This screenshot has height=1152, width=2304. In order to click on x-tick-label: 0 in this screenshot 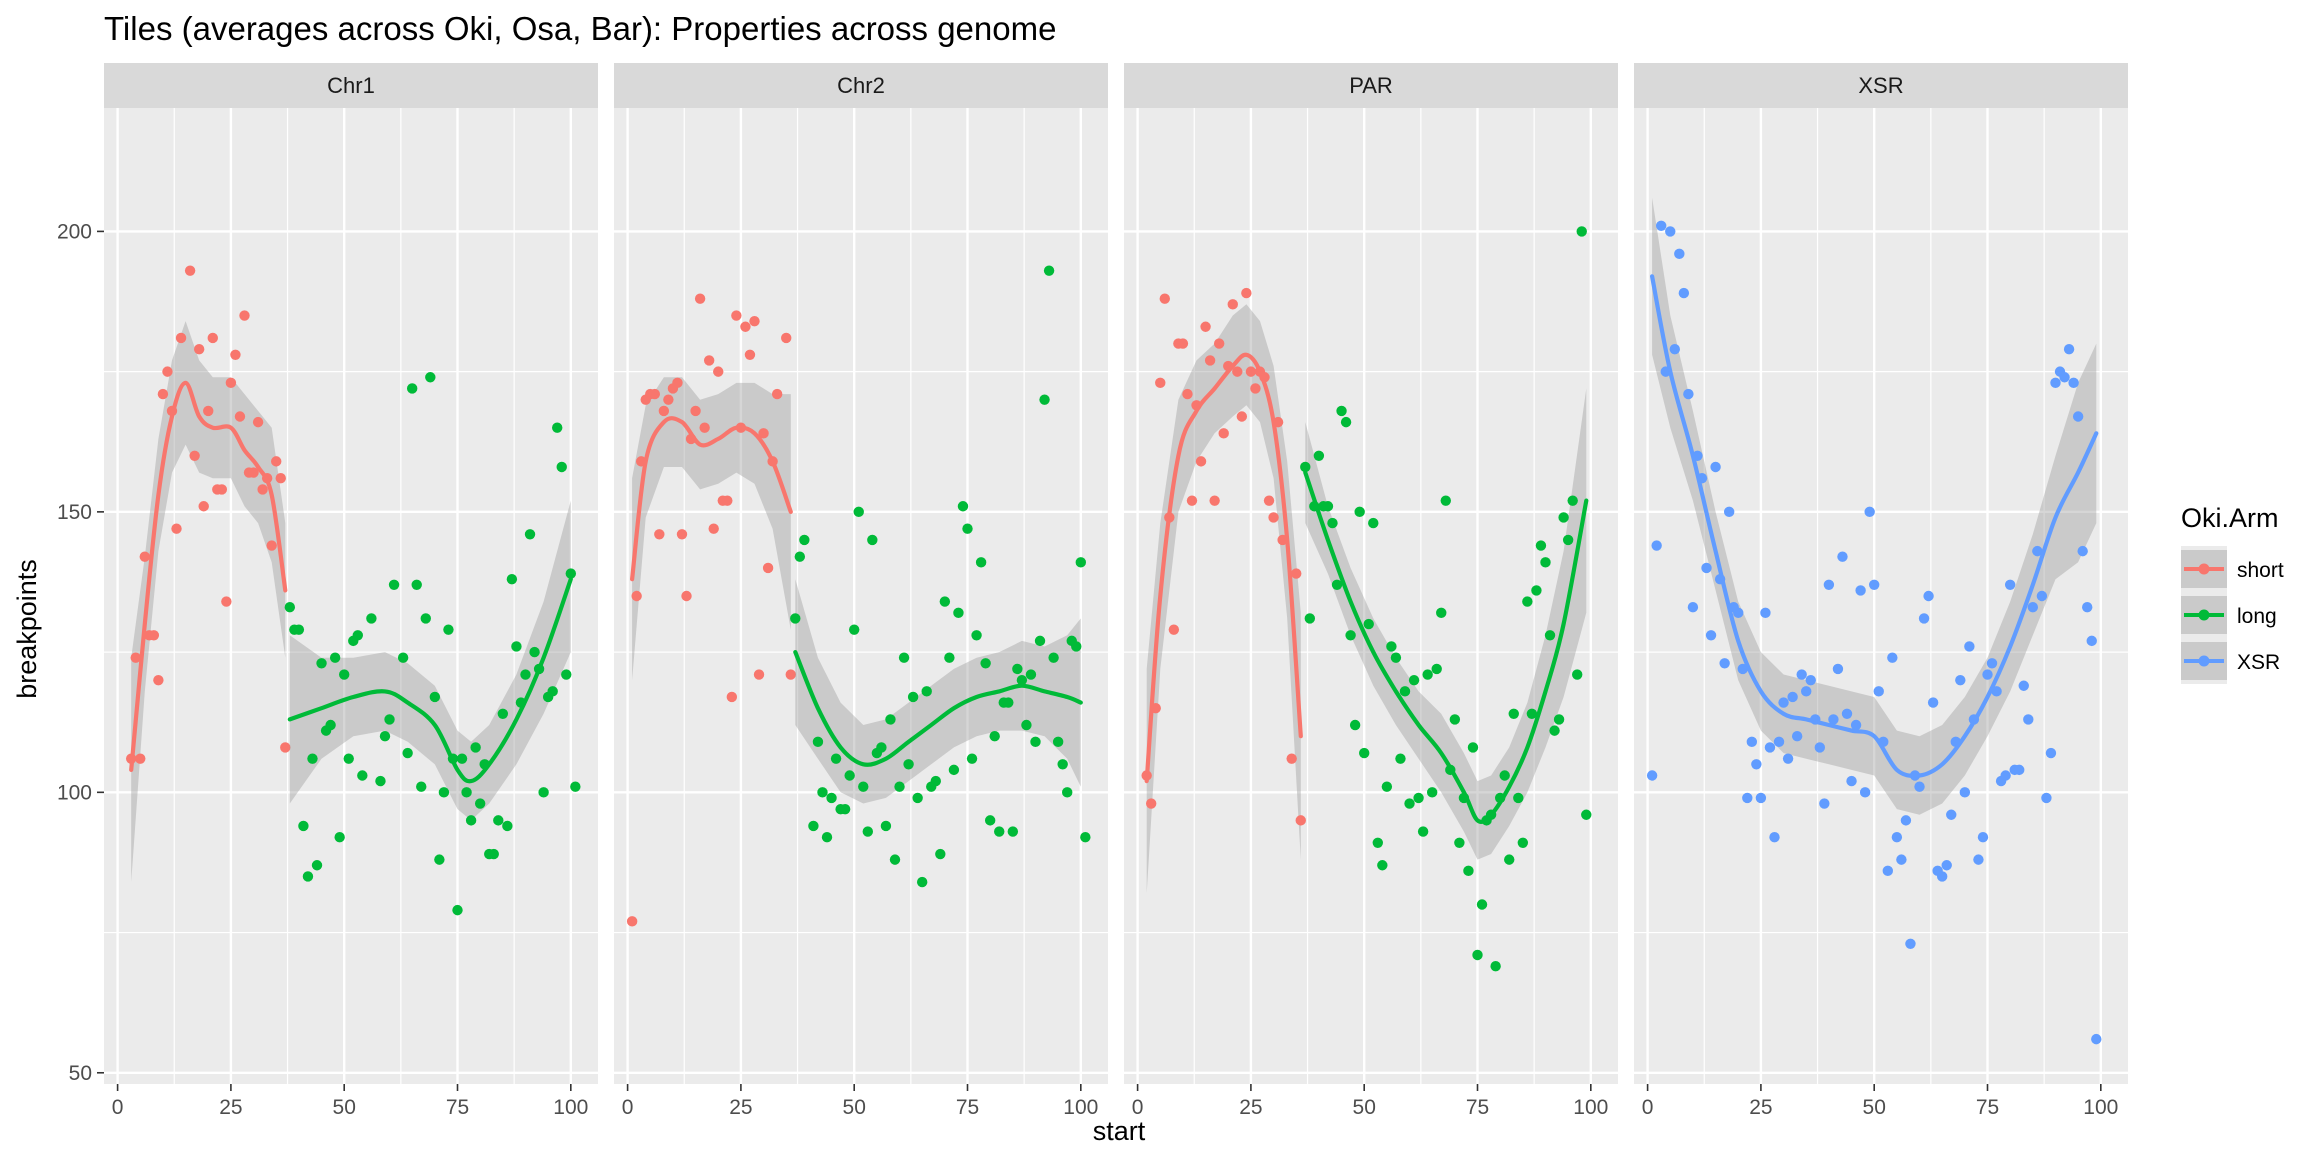, I will do `click(1138, 1107)`.